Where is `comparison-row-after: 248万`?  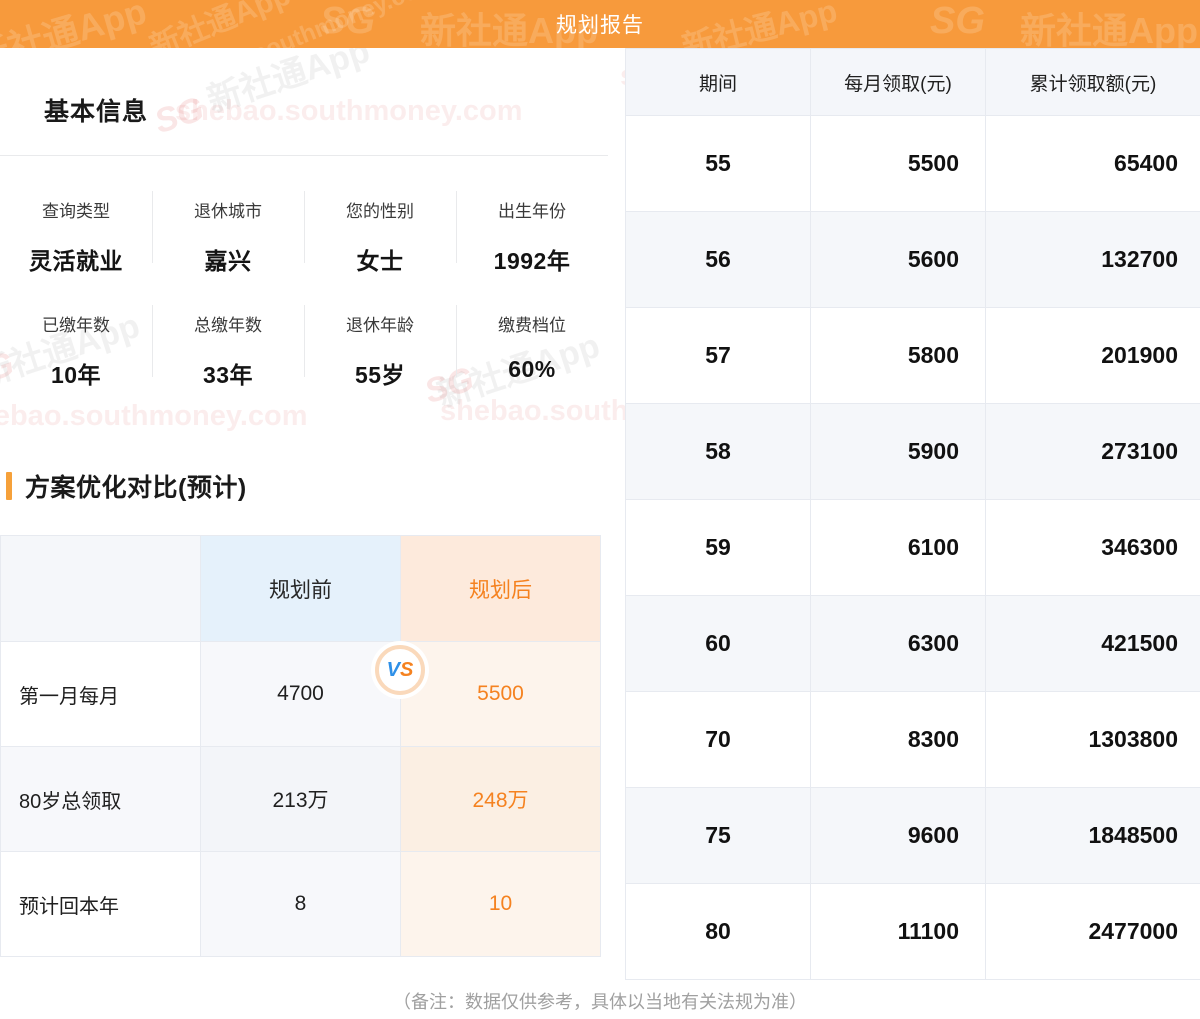 comparison-row-after: 248万 is located at coordinates (500, 799).